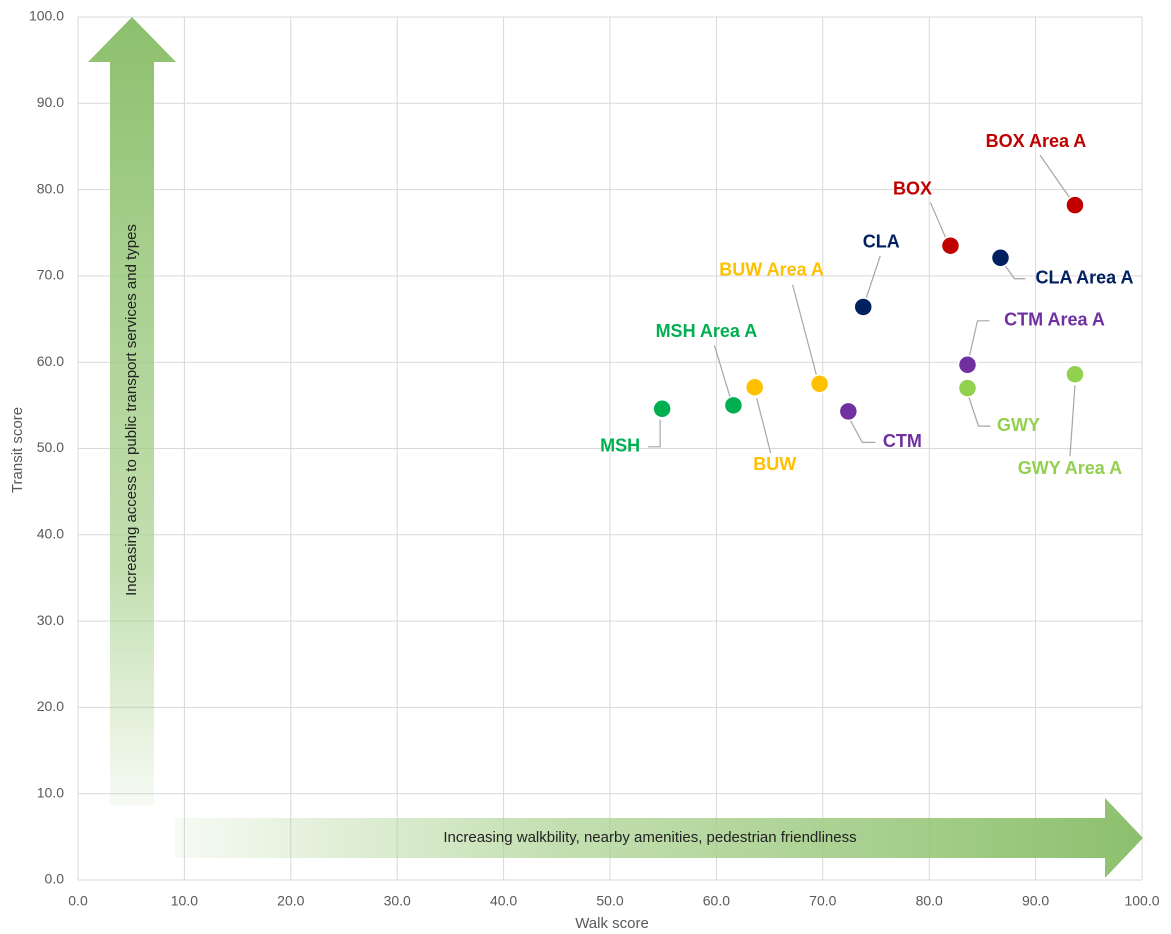 The height and width of the screenshot is (934, 1171). What do you see at coordinates (881, 242) in the screenshot?
I see `point-label: CLA` at bounding box center [881, 242].